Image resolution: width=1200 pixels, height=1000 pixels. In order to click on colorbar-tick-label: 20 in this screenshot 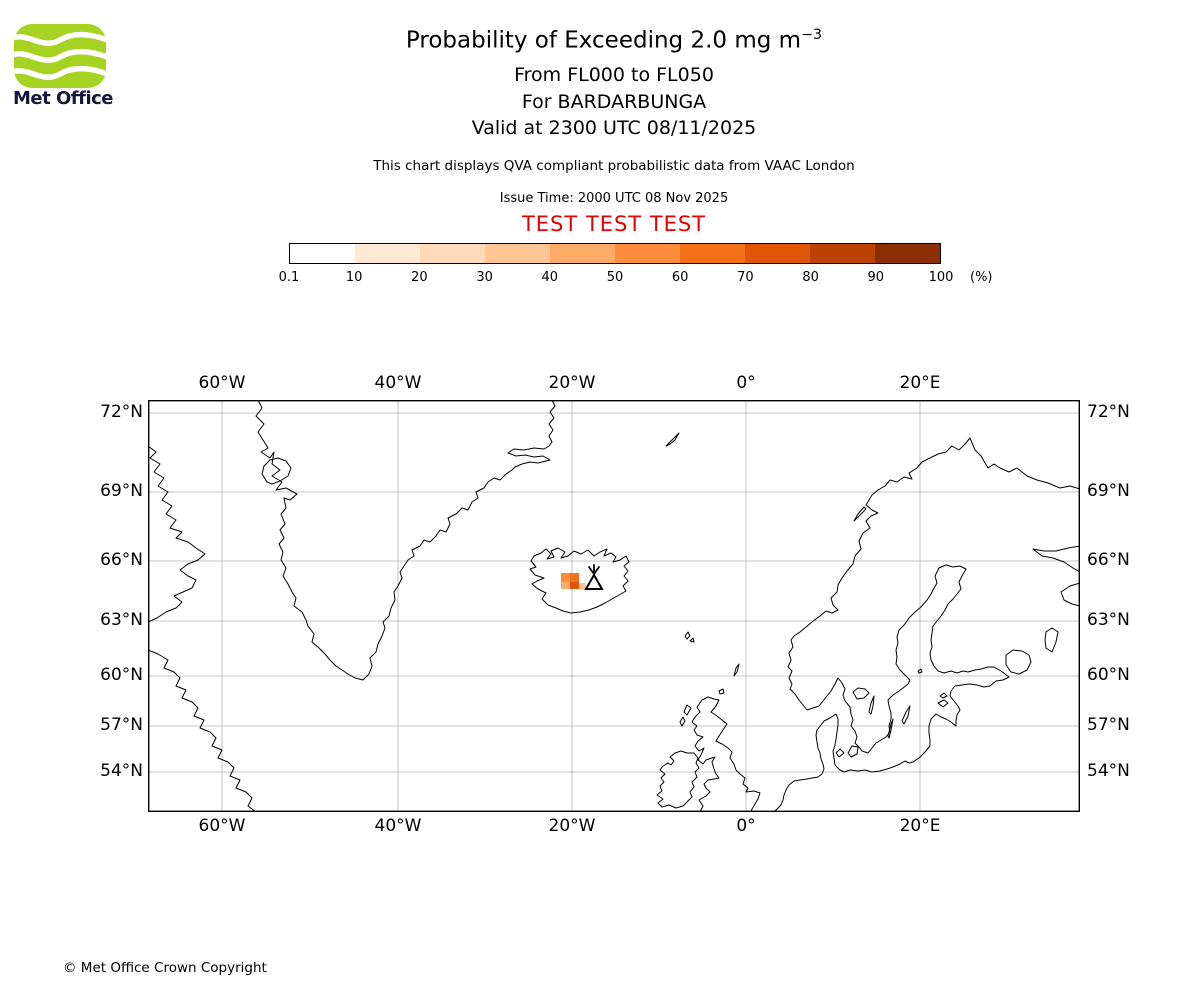, I will do `click(419, 277)`.